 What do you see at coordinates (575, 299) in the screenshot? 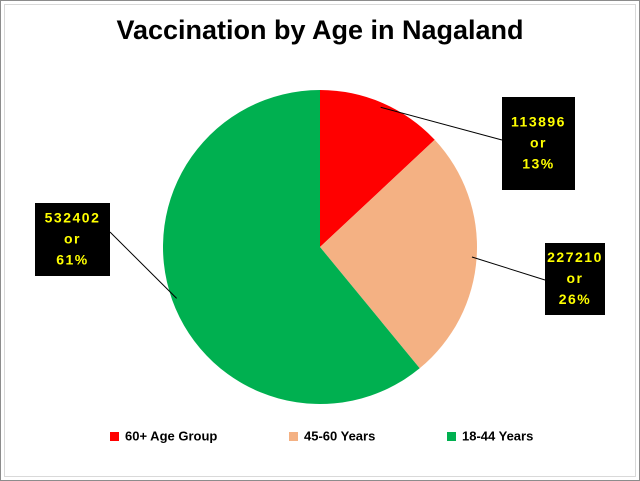
I see `data-label-line: 26%` at bounding box center [575, 299].